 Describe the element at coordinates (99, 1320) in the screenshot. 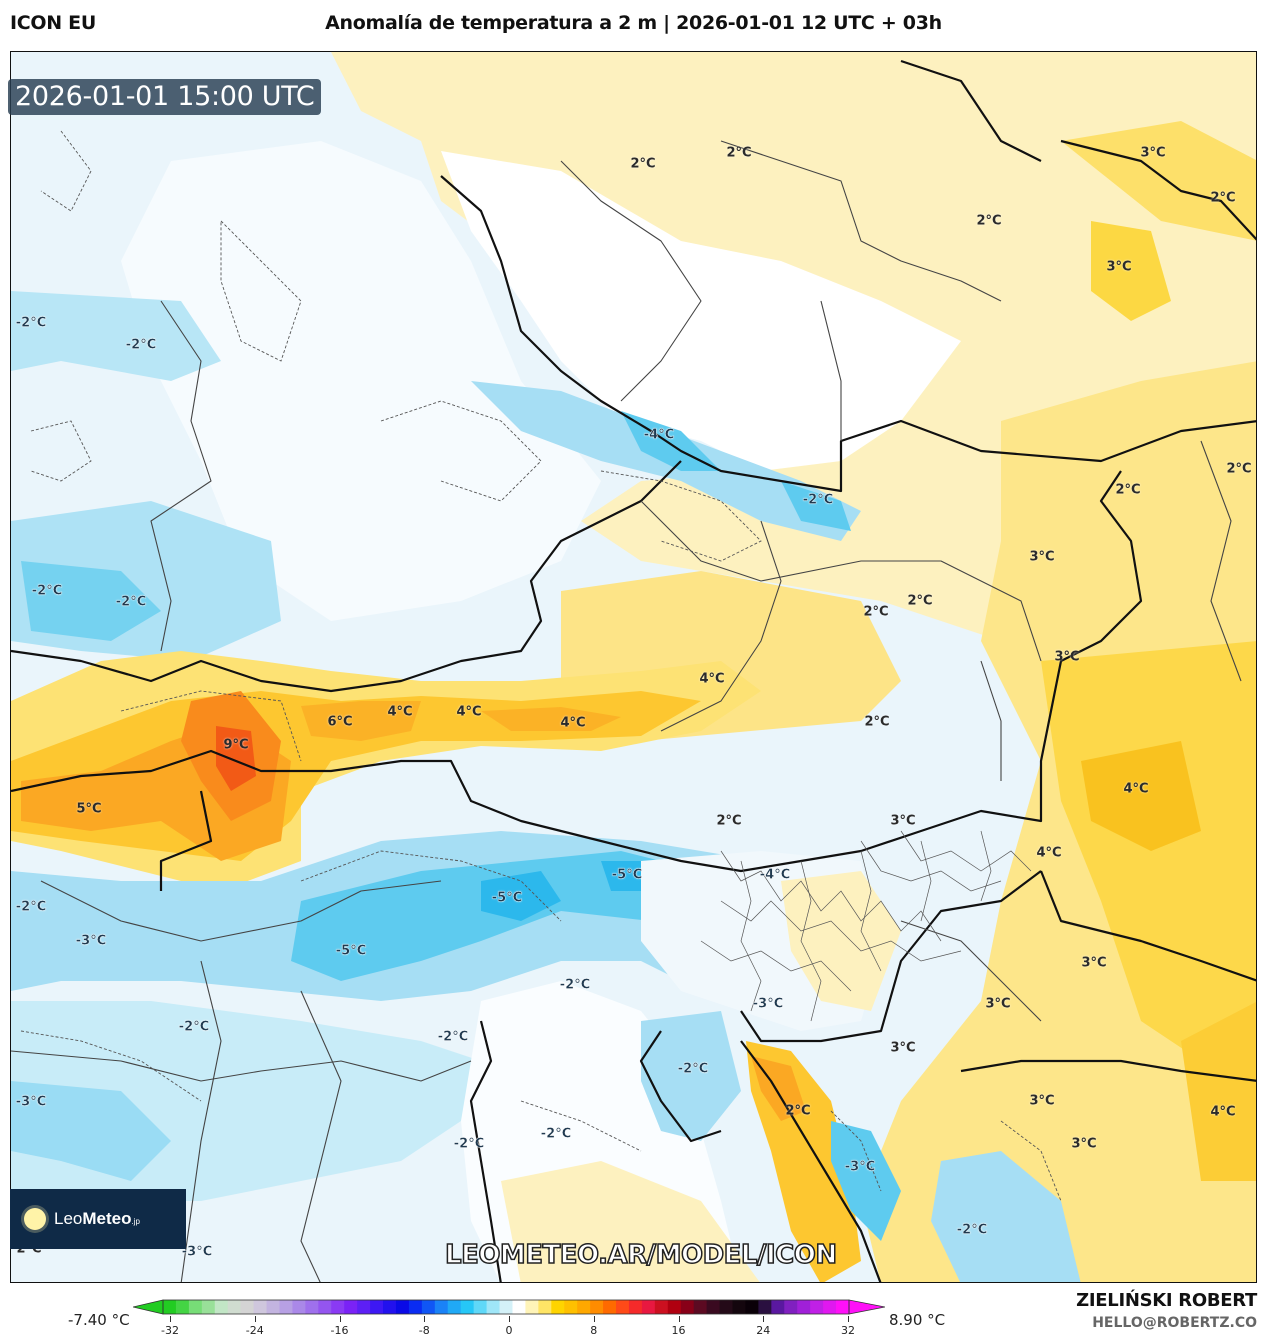

I see `colorbar-min-label: -7.40 °C` at that location.